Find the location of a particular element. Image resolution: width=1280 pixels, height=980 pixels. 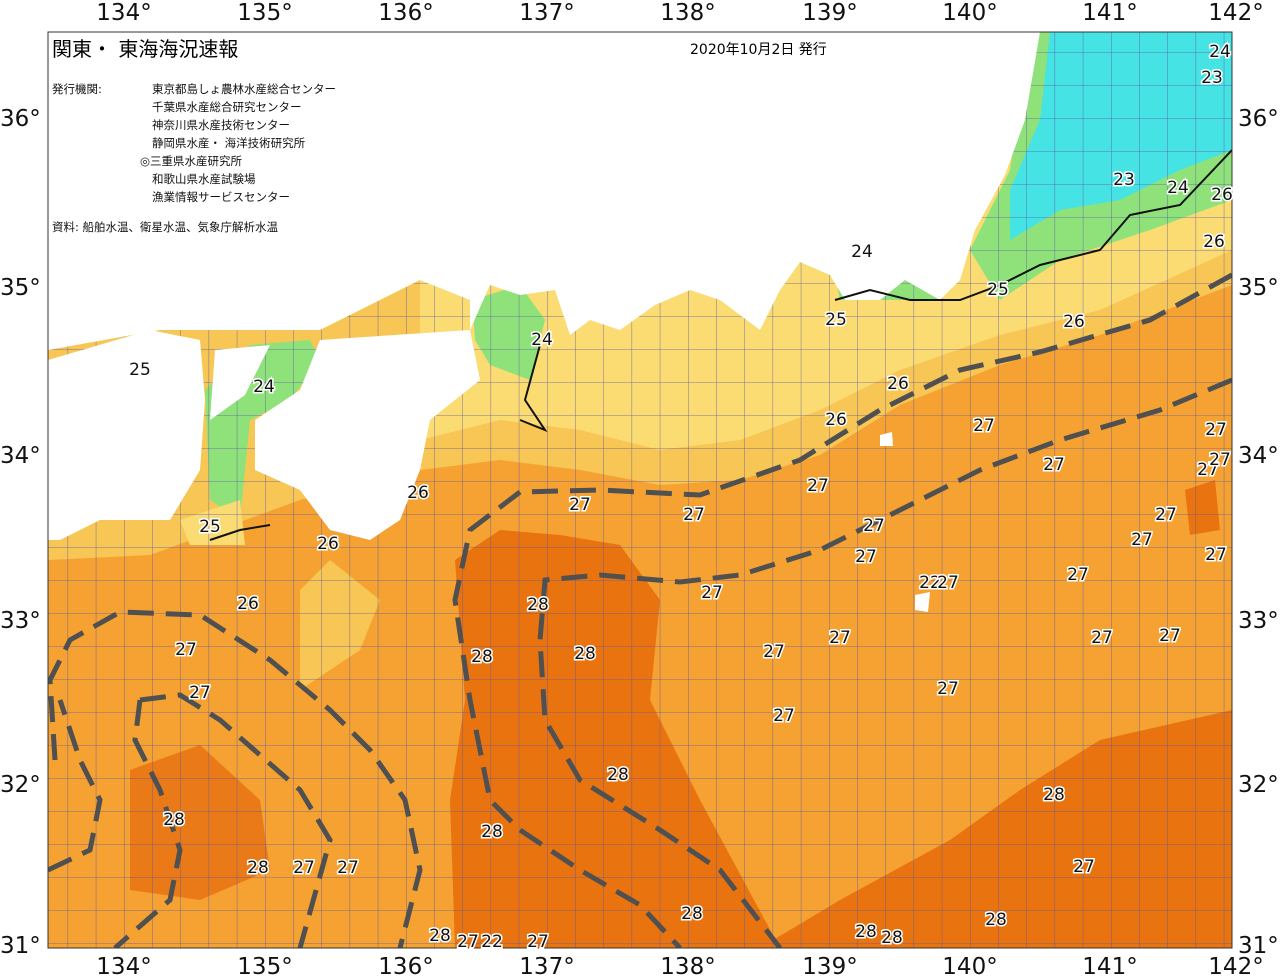

longitude-label: 139° is located at coordinates (829, 13).